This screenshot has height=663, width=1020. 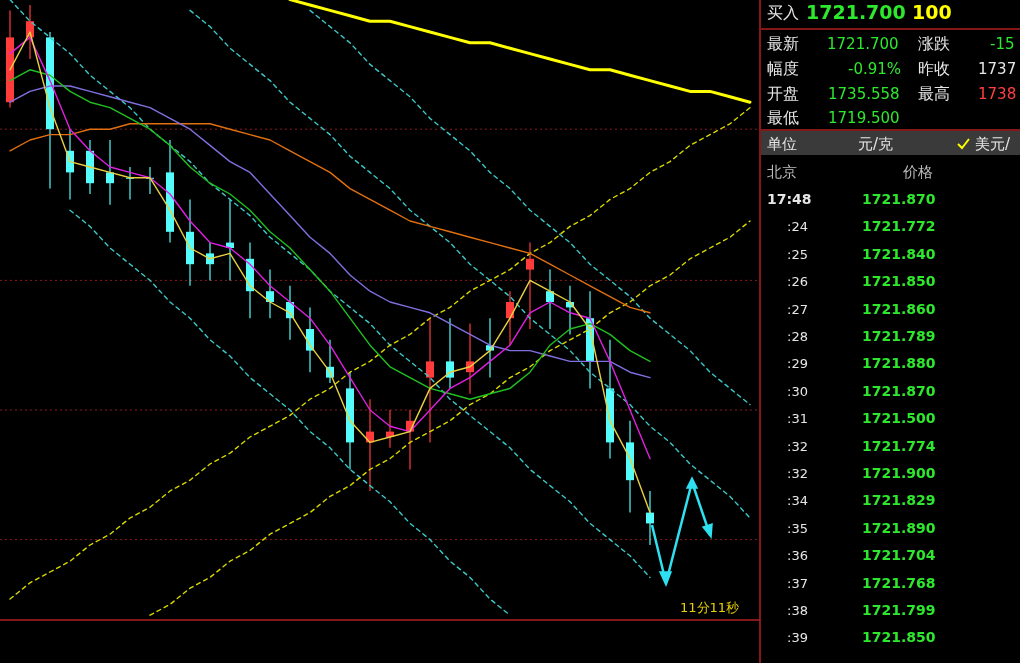 What do you see at coordinates (797, 227) in the screenshot?
I see `text: :24` at bounding box center [797, 227].